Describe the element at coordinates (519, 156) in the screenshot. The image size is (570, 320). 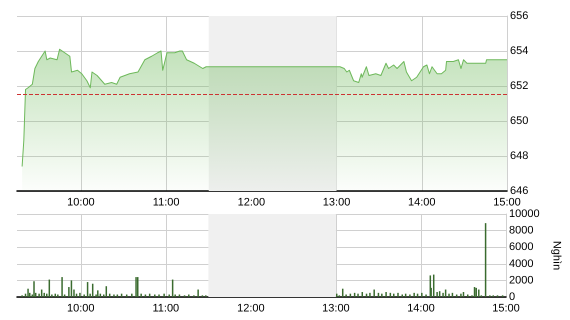
I see `y-tick-label: 648` at that location.